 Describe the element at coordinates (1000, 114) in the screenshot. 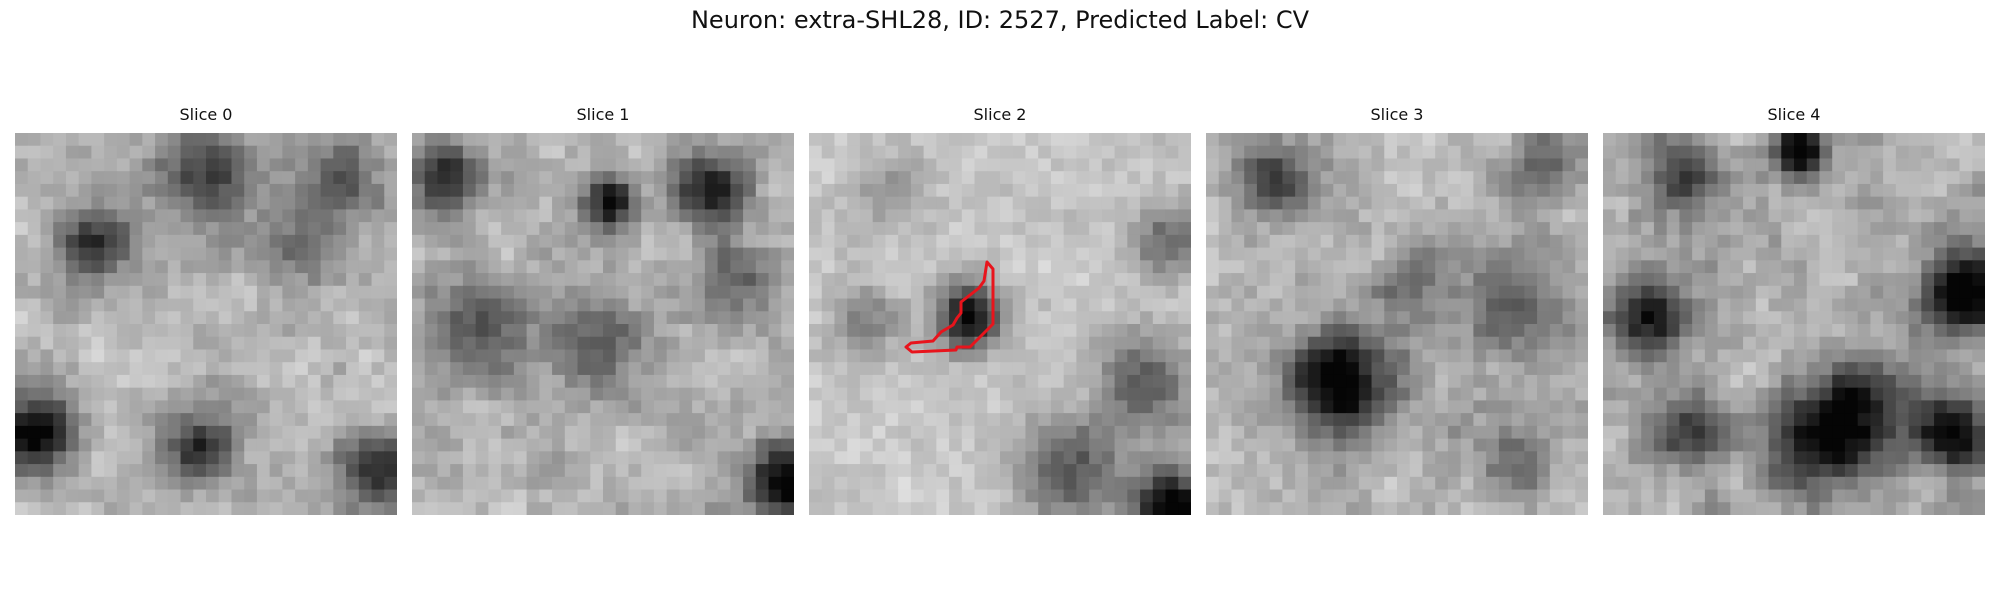

I see `slice-title: Slice 2` at that location.